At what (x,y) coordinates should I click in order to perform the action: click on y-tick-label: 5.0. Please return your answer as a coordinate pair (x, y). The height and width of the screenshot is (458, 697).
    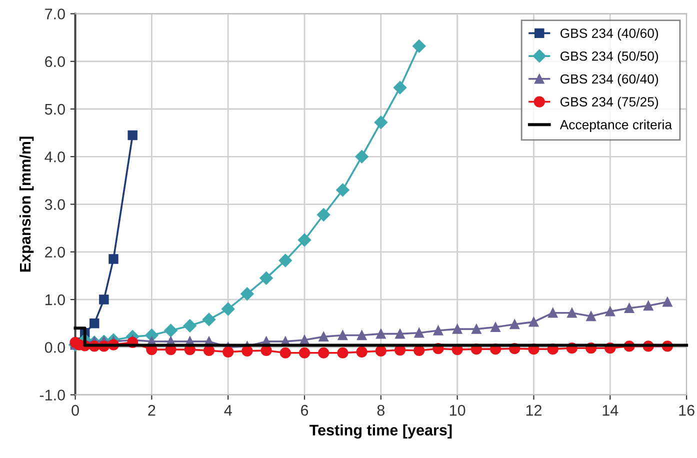
    Looking at the image, I should click on (54, 109).